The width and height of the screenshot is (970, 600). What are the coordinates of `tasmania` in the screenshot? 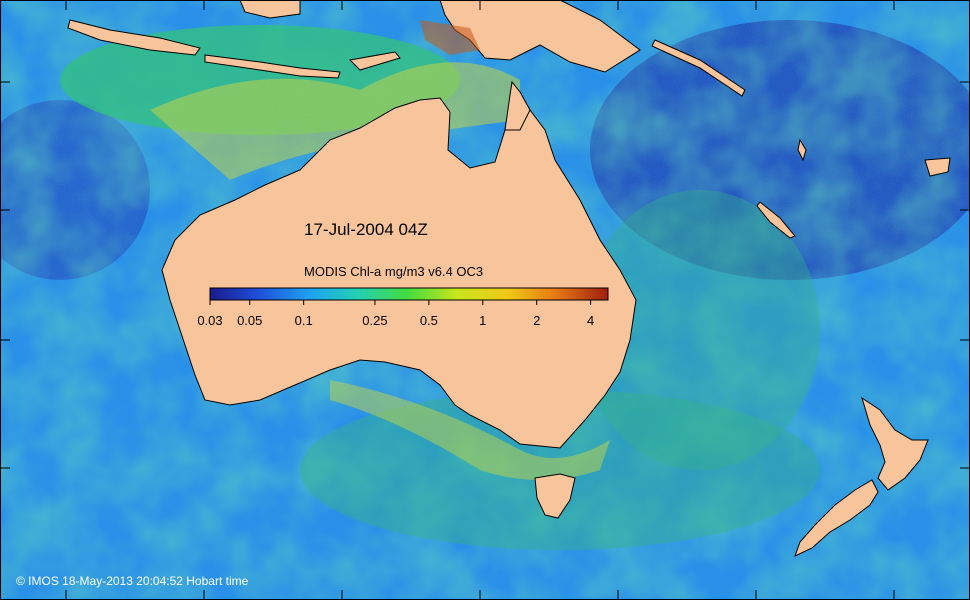 It's located at (555, 496).